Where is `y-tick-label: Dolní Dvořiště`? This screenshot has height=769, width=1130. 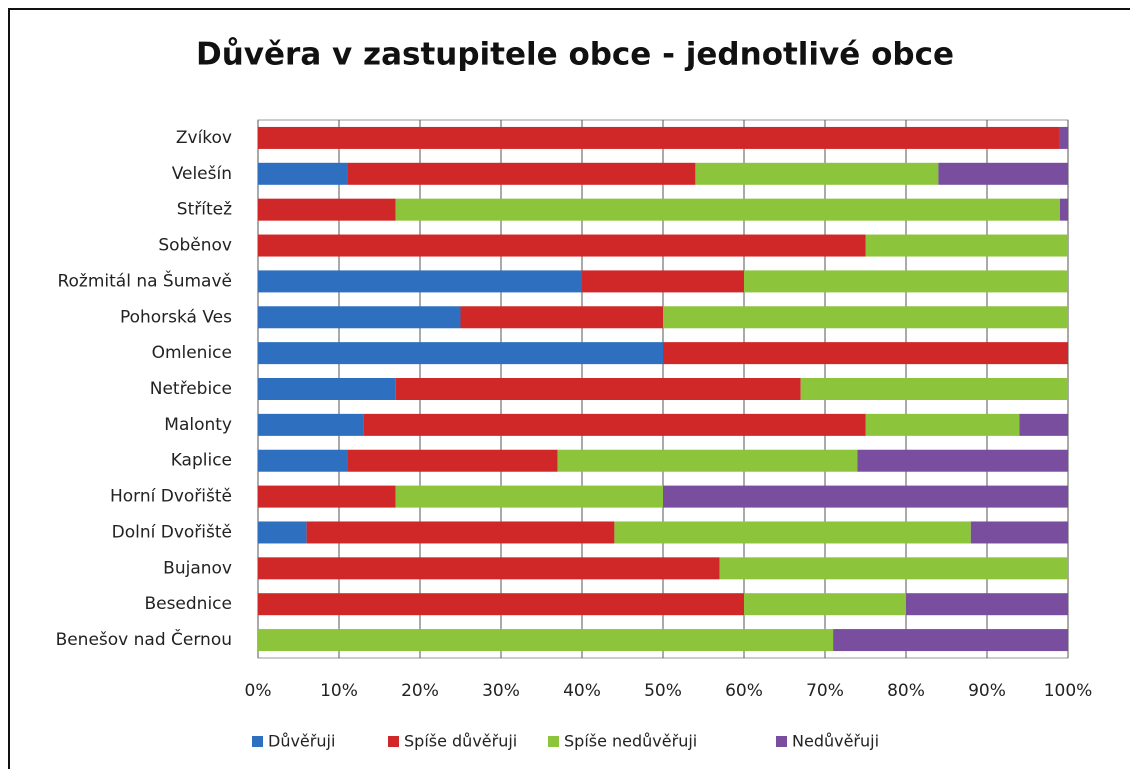
y-tick-label: Dolní Dvořiště is located at coordinates (172, 532).